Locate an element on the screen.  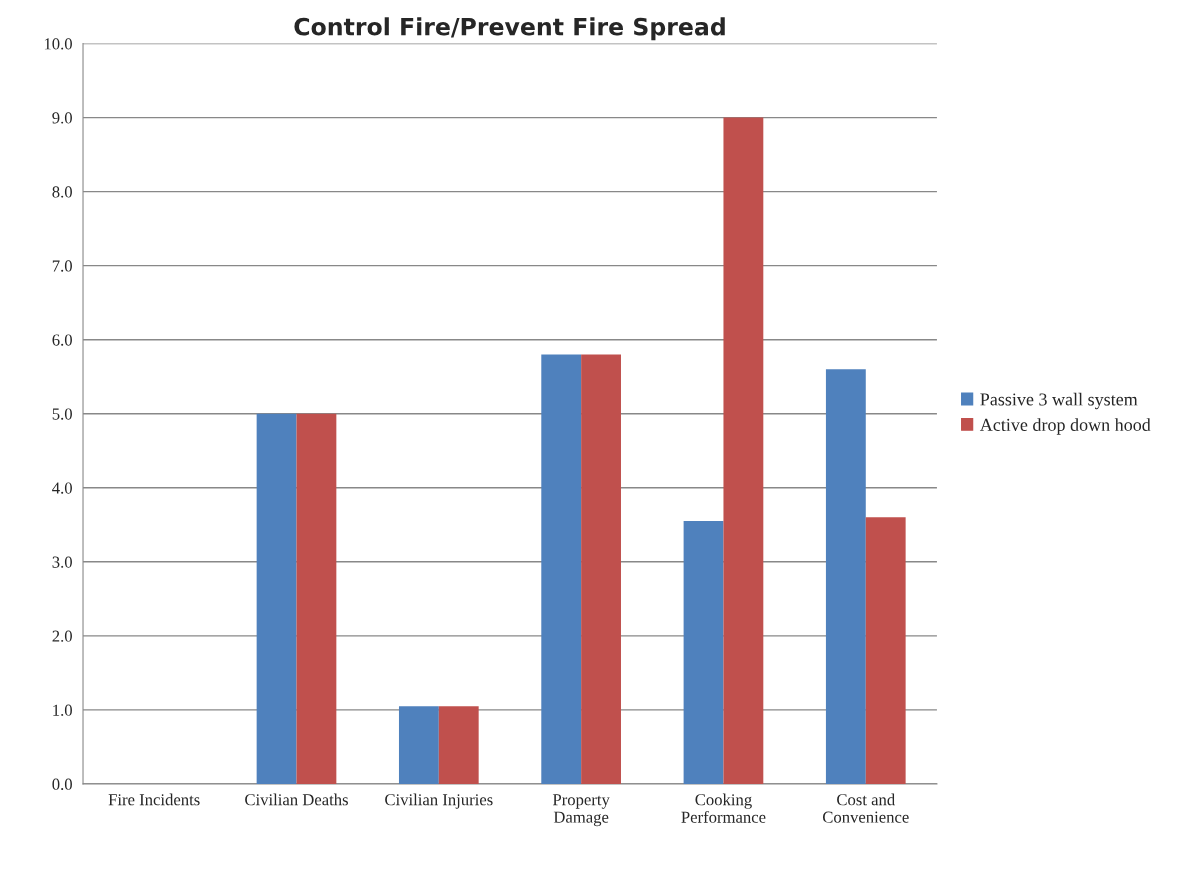
y-tick-label: 4.0 is located at coordinates (62, 488).